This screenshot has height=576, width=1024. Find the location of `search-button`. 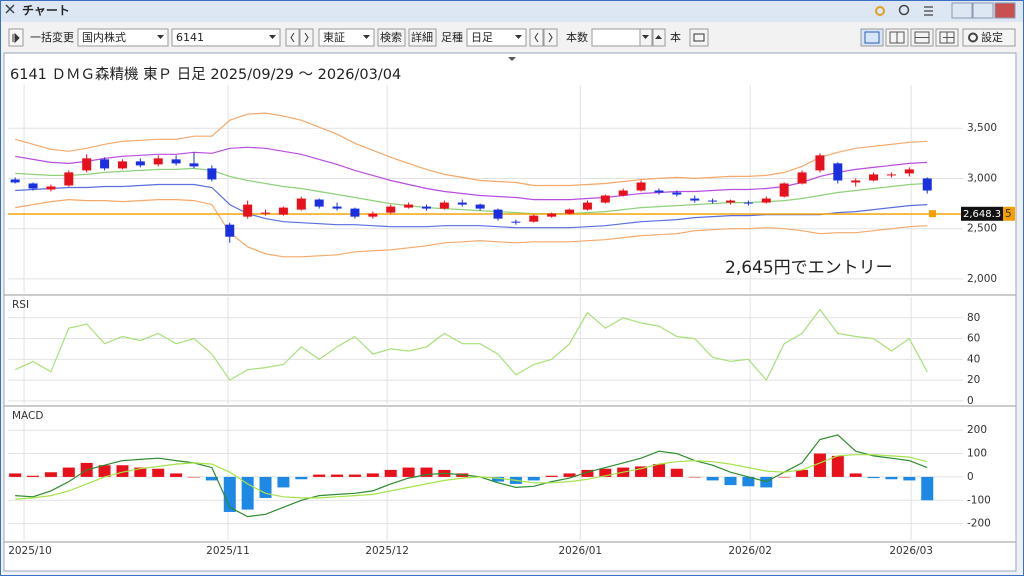

search-button is located at coordinates (391, 37).